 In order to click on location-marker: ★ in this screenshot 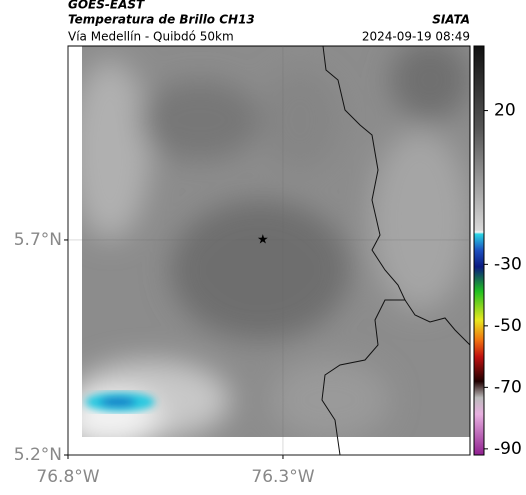, I will do `click(263, 239)`.